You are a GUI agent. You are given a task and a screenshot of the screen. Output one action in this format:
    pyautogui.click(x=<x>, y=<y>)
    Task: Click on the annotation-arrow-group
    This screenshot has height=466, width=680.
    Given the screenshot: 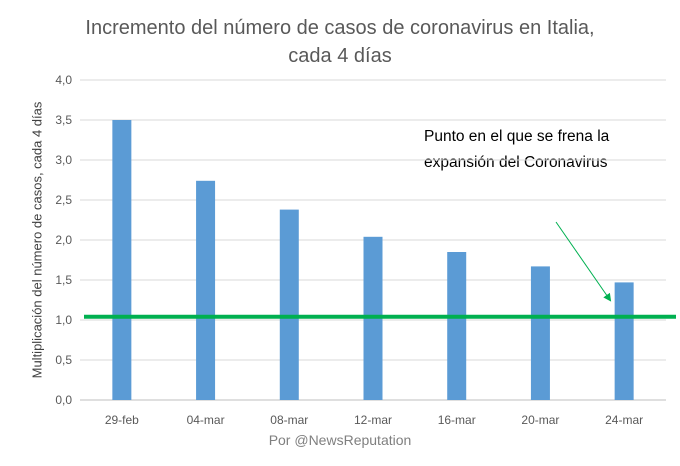 What is the action you would take?
    pyautogui.click(x=583, y=261)
    